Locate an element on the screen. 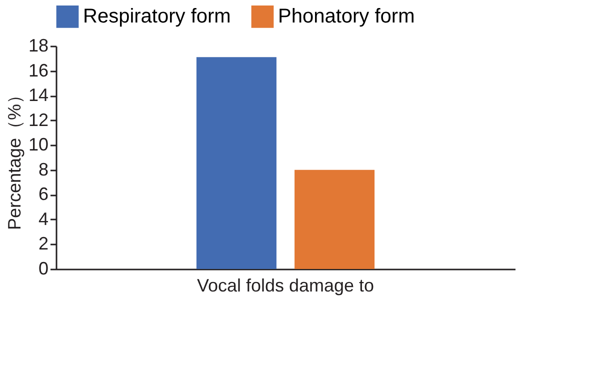 This screenshot has height=386, width=612. y-tick-label: 8 is located at coordinates (43, 169).